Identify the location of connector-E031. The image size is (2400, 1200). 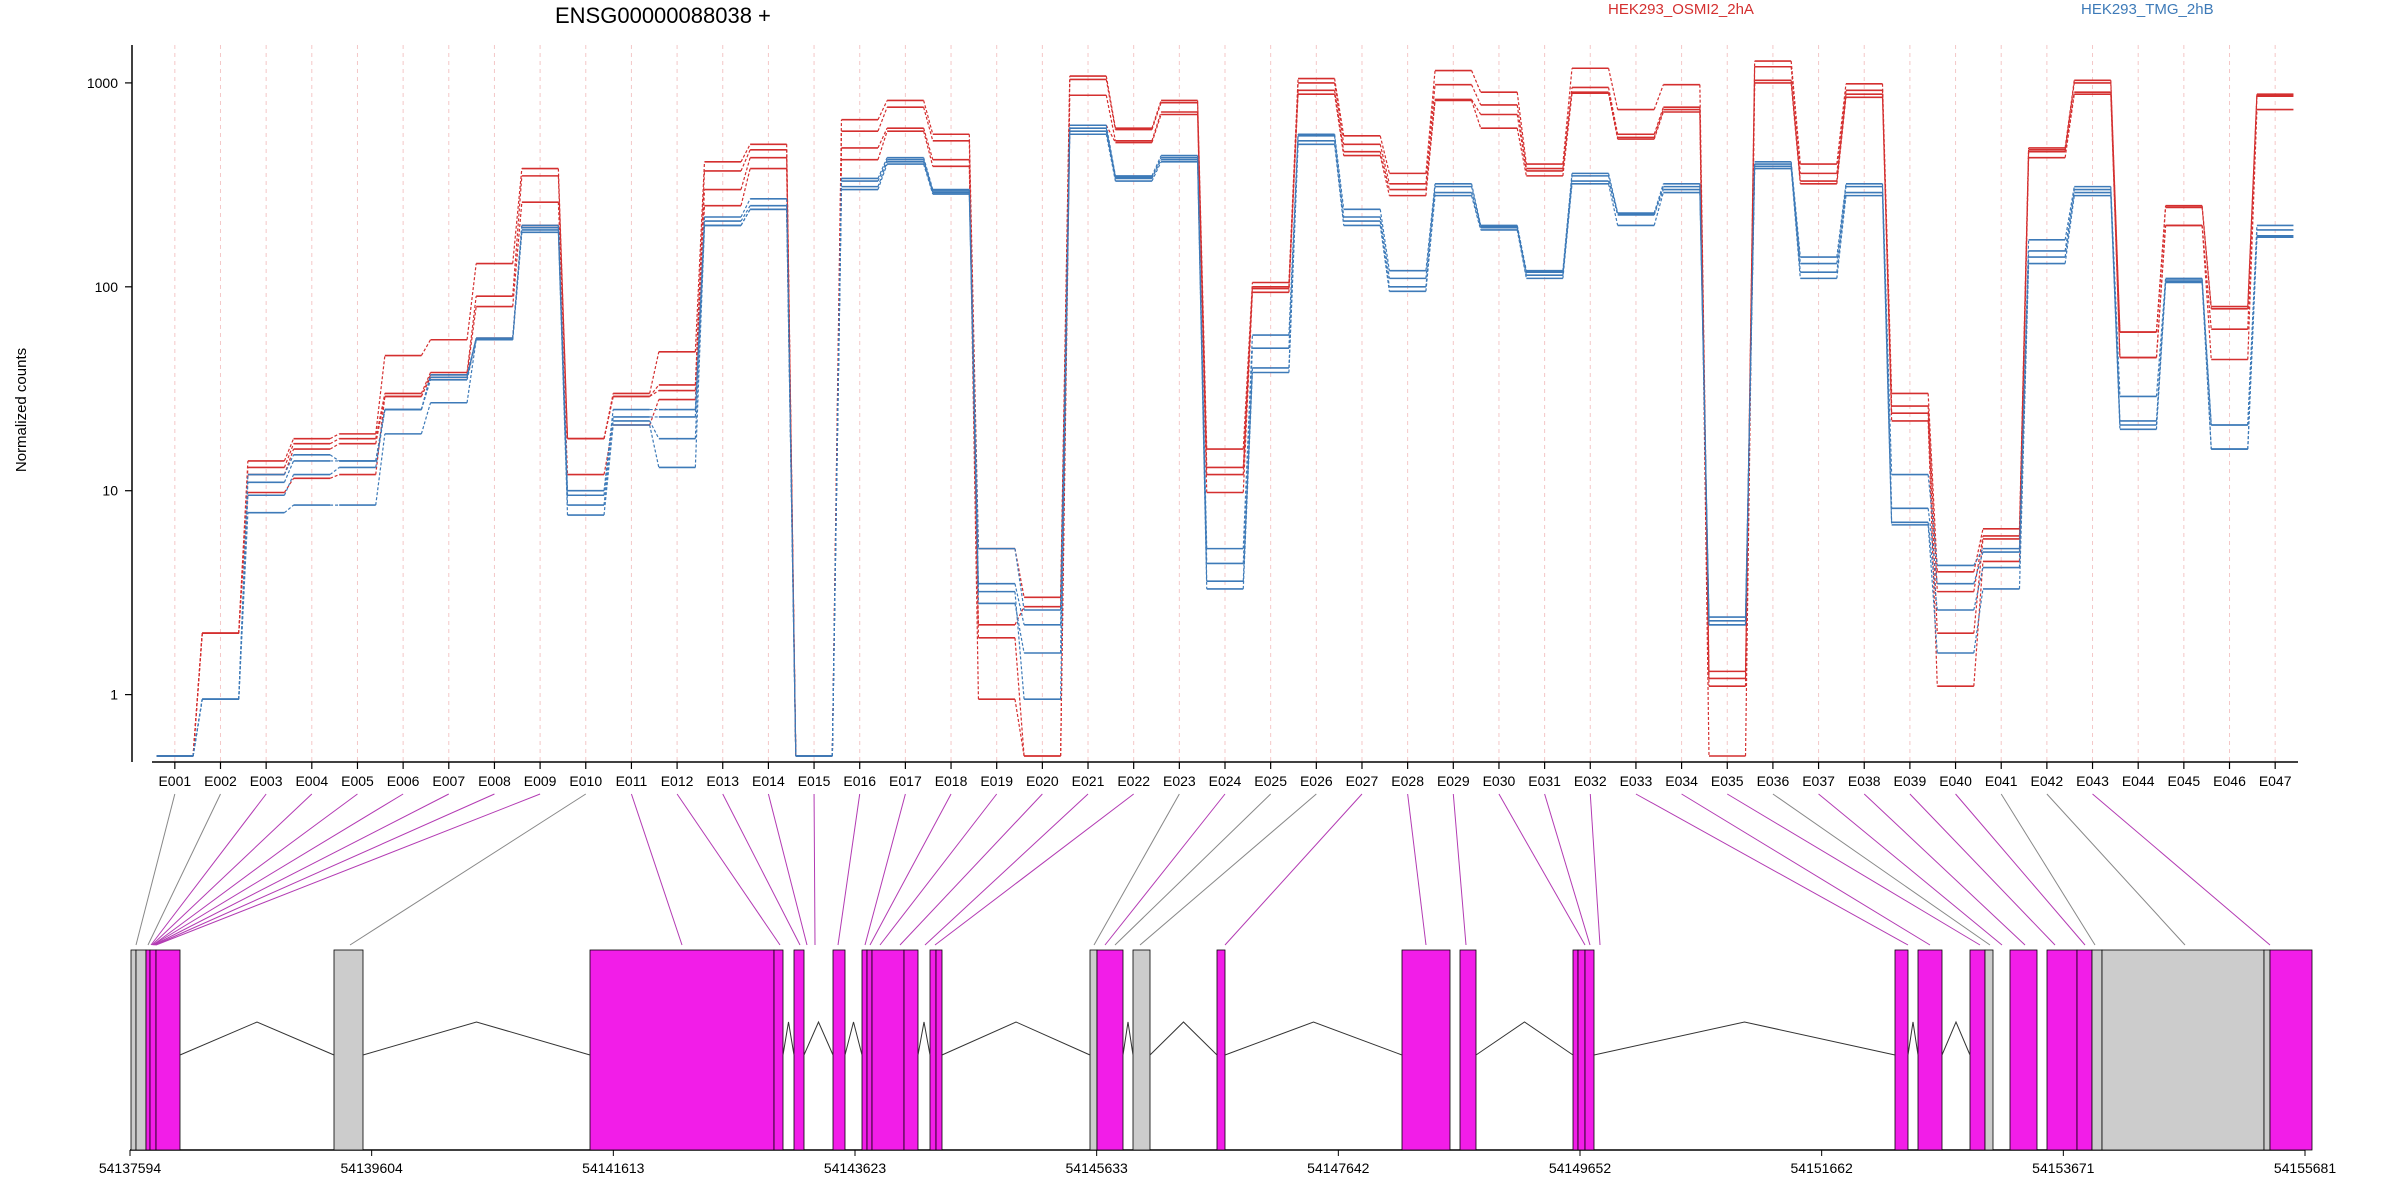
(1567, 869).